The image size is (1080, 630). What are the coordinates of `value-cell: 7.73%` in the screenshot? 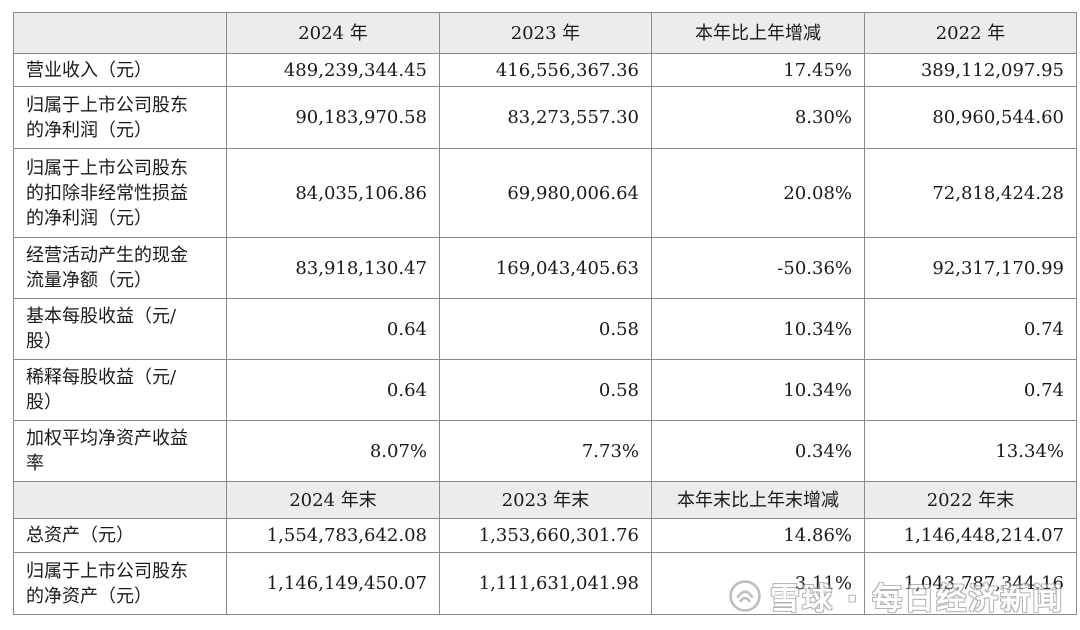 It's located at (545, 451).